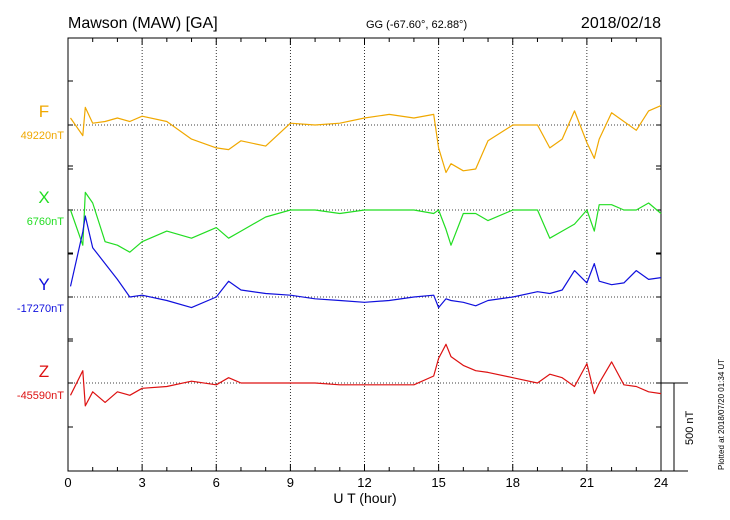 The width and height of the screenshot is (730, 520). Describe the element at coordinates (416, 25) in the screenshot. I see `chart-subtitle: GG (-67.60°, 62.88°)` at that location.